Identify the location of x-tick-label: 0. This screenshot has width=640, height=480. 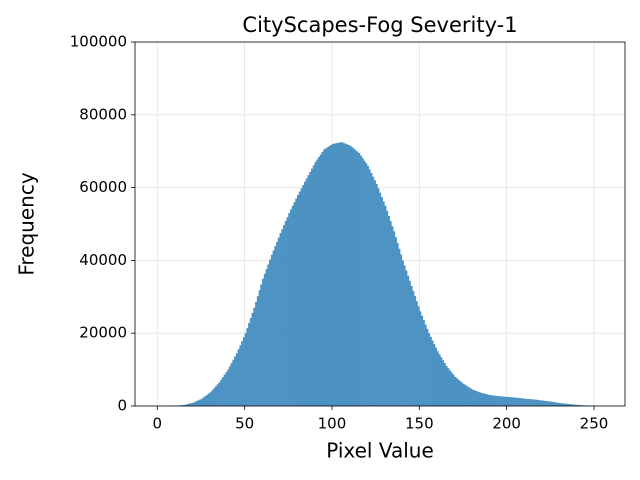
(157, 424).